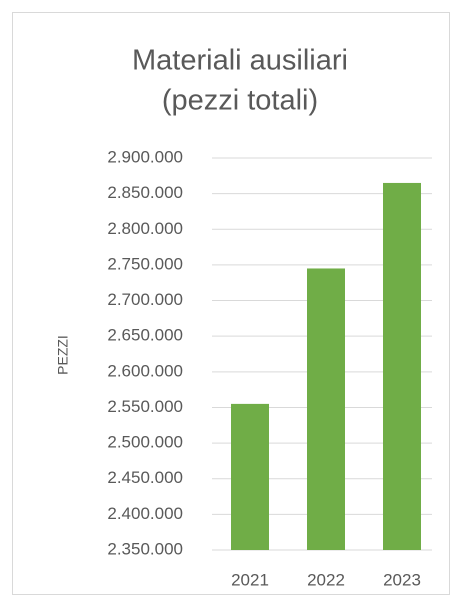 This screenshot has height=605, width=462. I want to click on x-tick-label: 2022, so click(326, 579).